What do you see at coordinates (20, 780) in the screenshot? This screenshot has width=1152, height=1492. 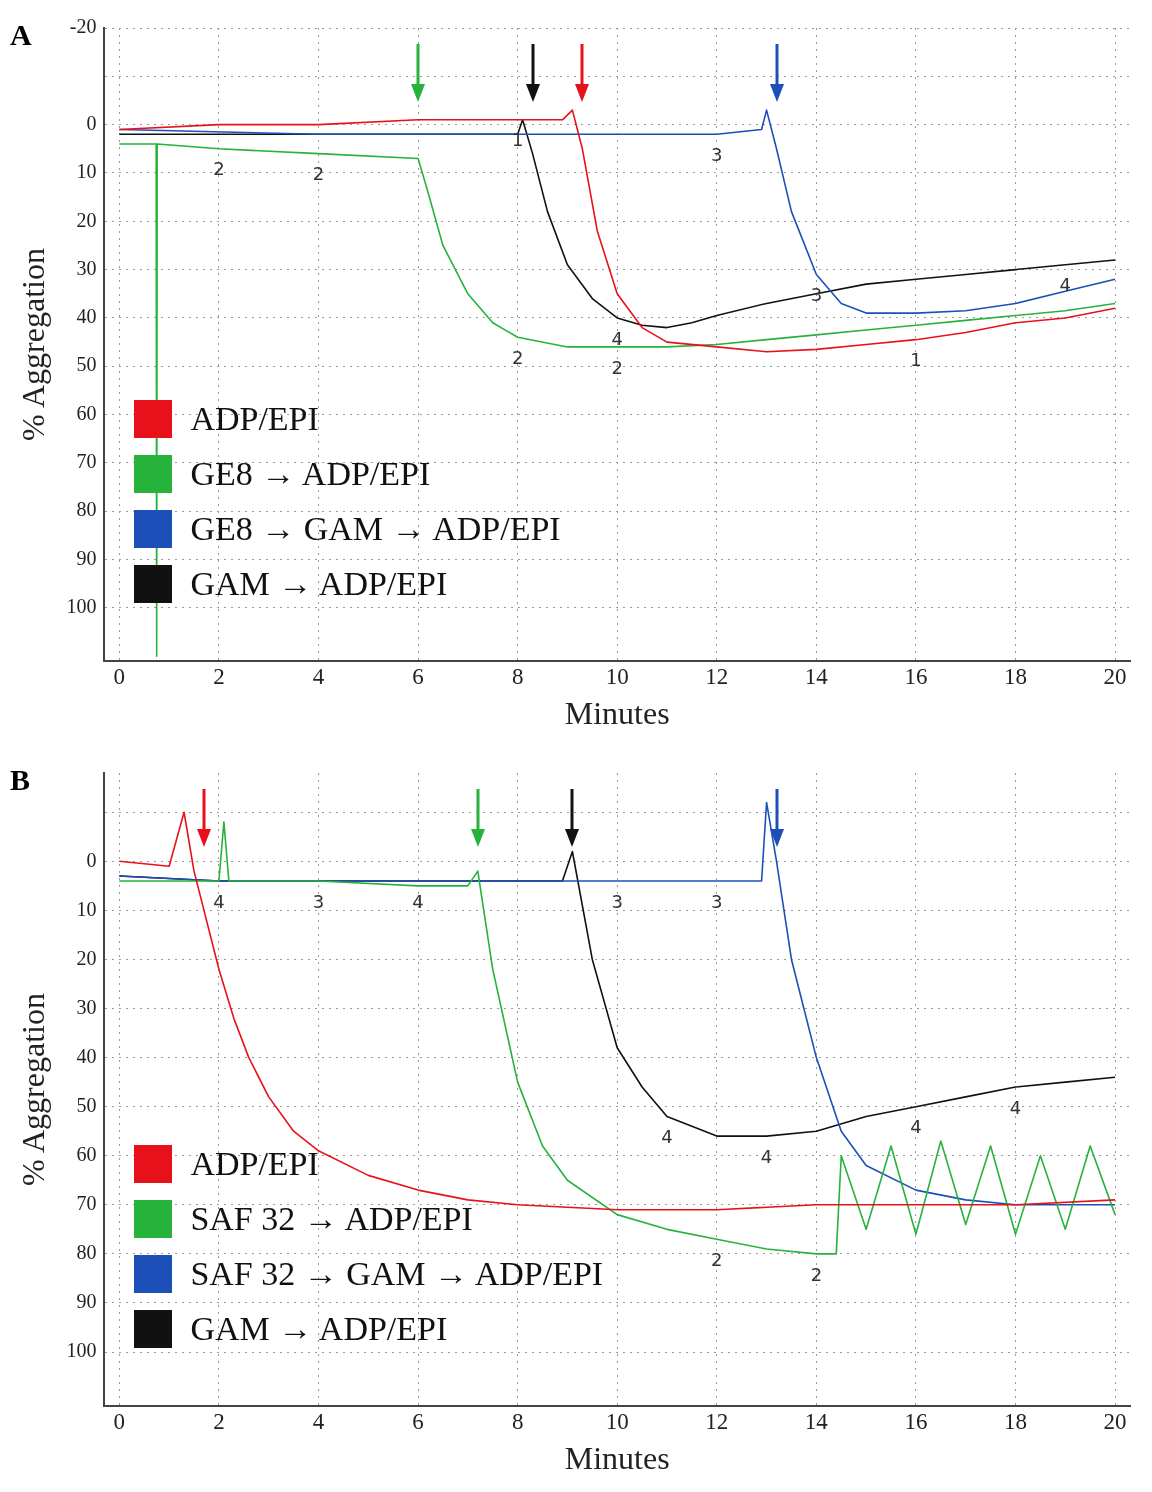 I see `chart-title: B` at bounding box center [20, 780].